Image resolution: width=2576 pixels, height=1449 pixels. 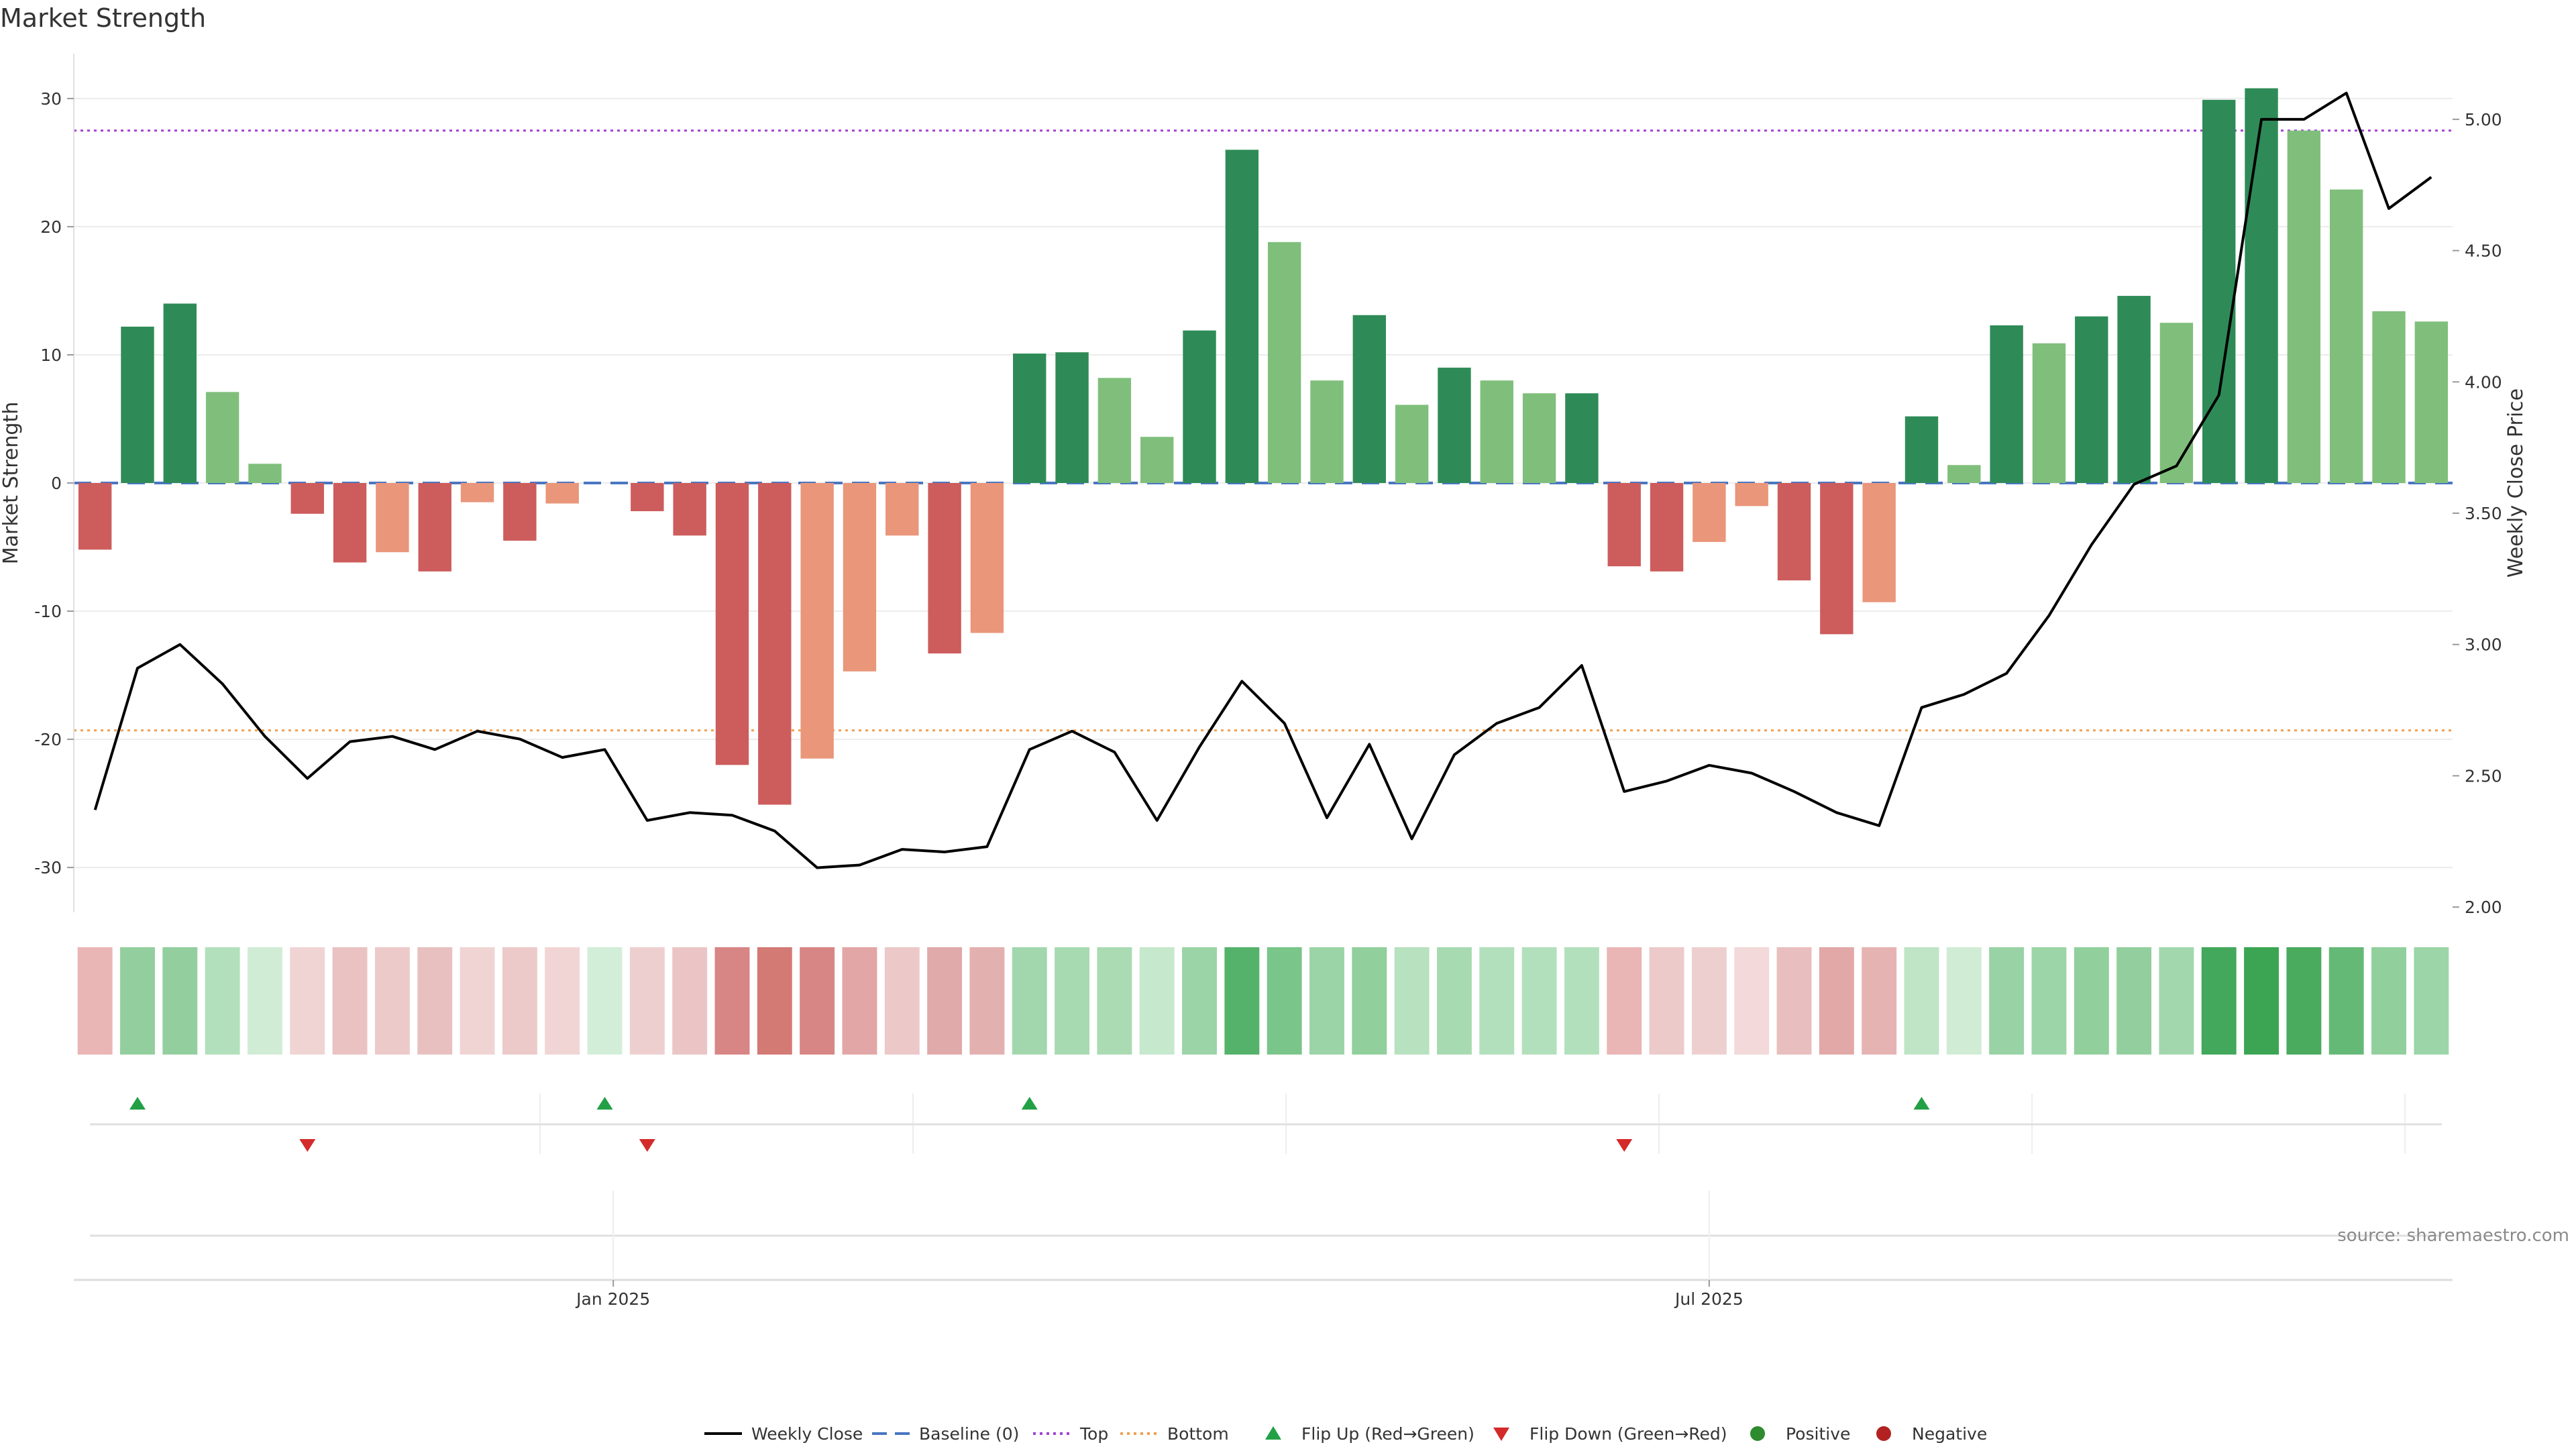 I want to click on flip-down-marker, so click(x=647, y=1145).